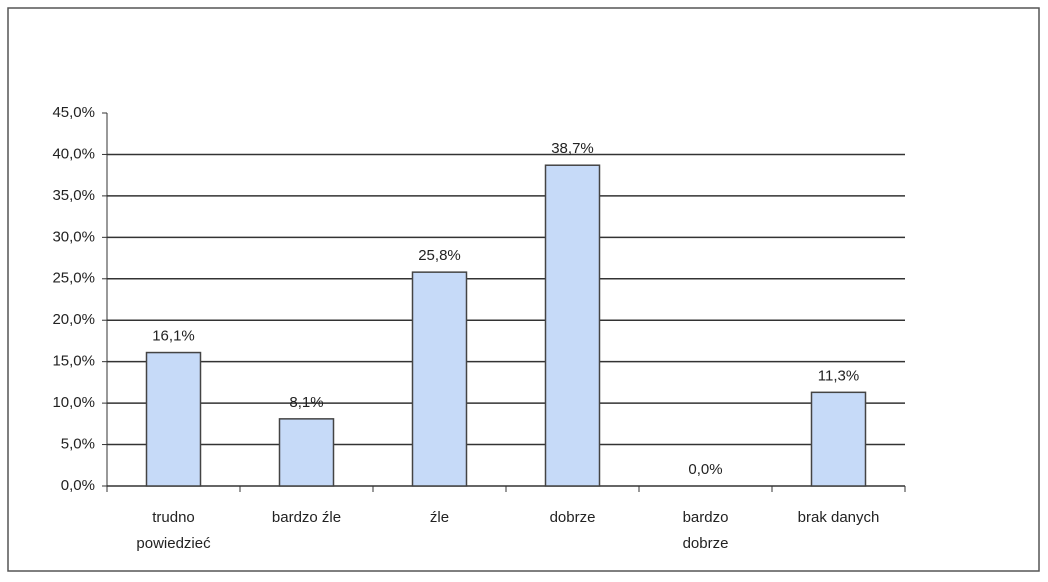 The height and width of the screenshot is (582, 1048). I want to click on data-label: 16,1%, so click(173, 336).